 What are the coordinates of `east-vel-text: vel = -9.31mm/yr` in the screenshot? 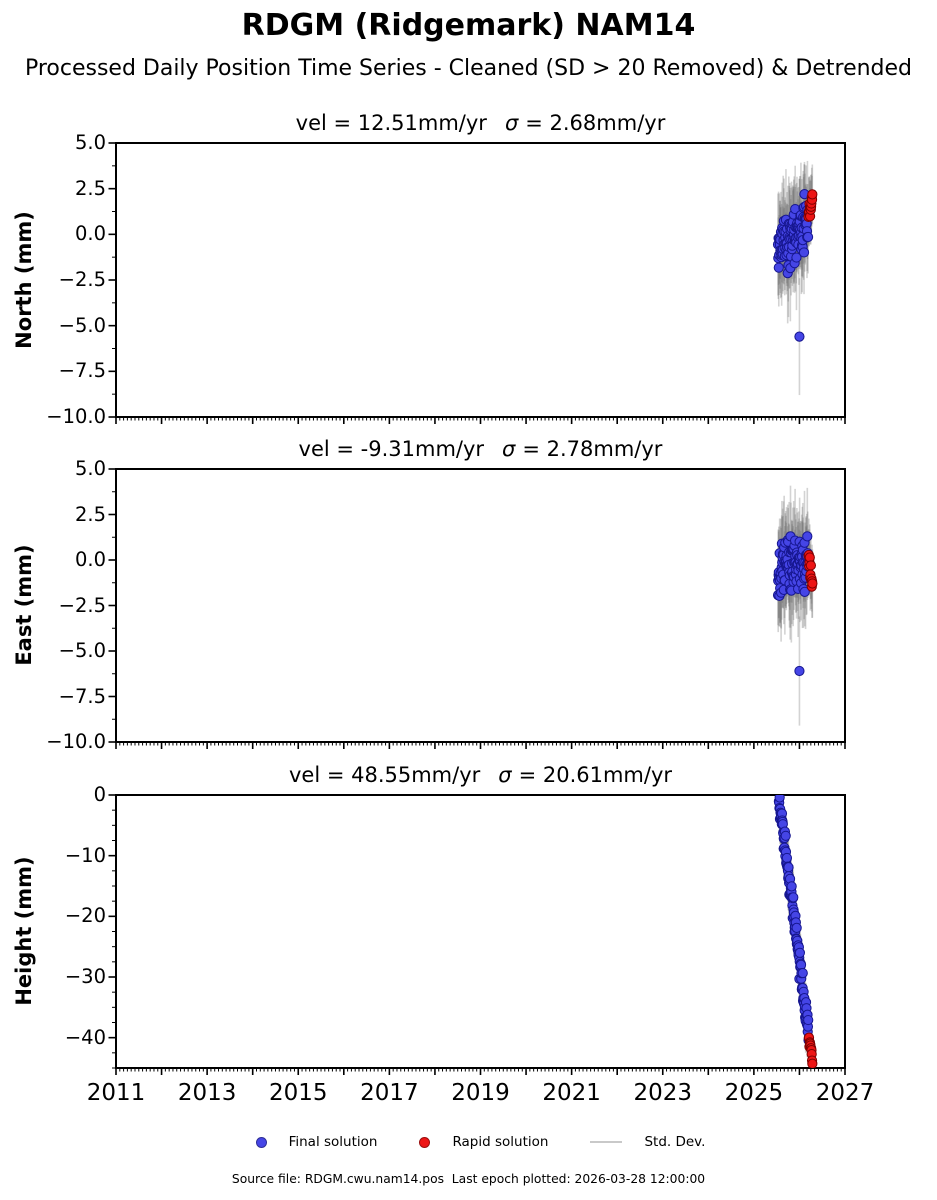 It's located at (391, 449).